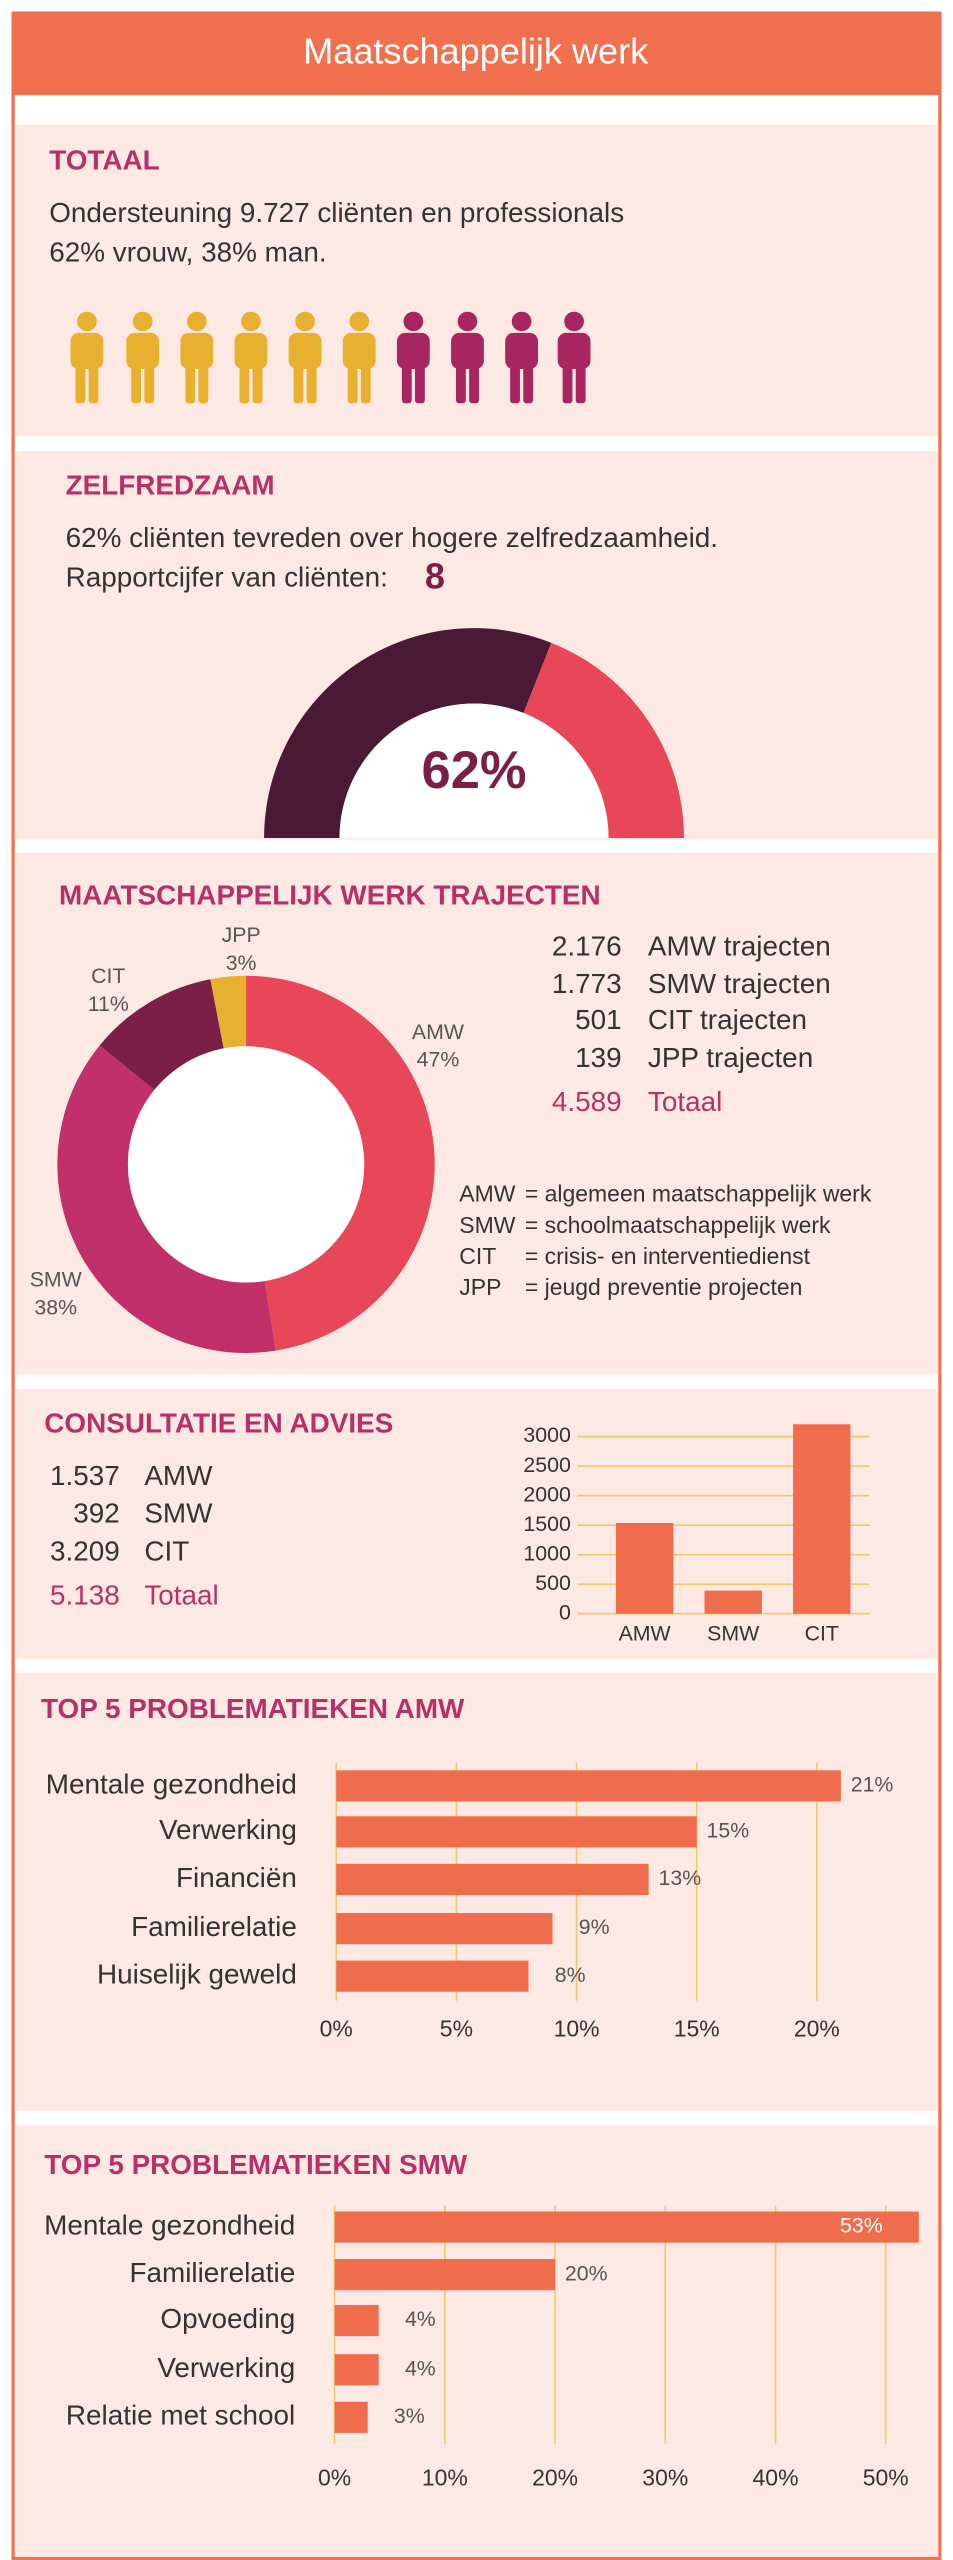 This screenshot has height=2560, width=953. Describe the element at coordinates (85, 1550) in the screenshot. I see `row-number: 3.209` at that location.